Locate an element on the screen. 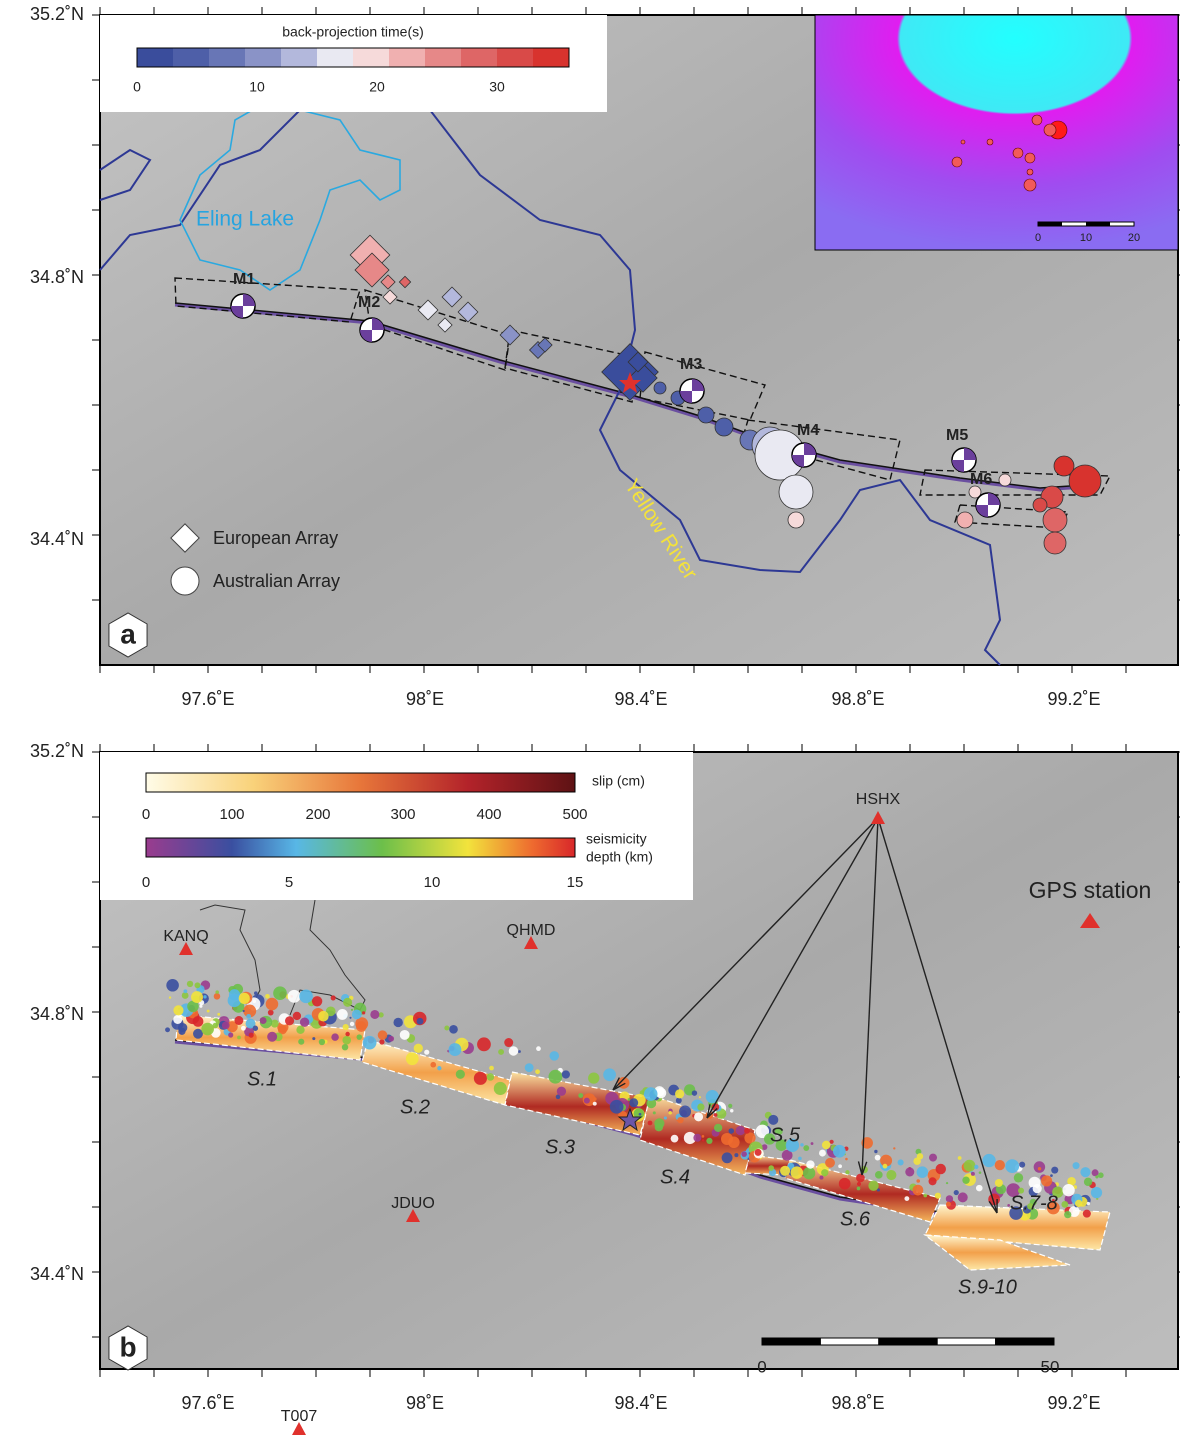 The width and height of the screenshot is (1180, 1451). panel-label: b is located at coordinates (127, 1346).